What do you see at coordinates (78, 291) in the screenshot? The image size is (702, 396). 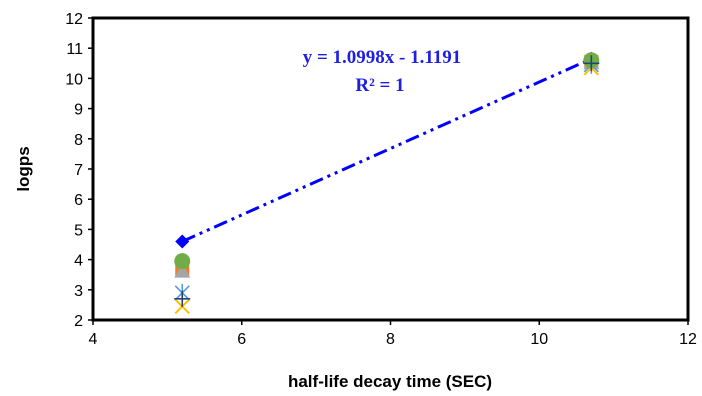 I see `y-tick-label: 3` at bounding box center [78, 291].